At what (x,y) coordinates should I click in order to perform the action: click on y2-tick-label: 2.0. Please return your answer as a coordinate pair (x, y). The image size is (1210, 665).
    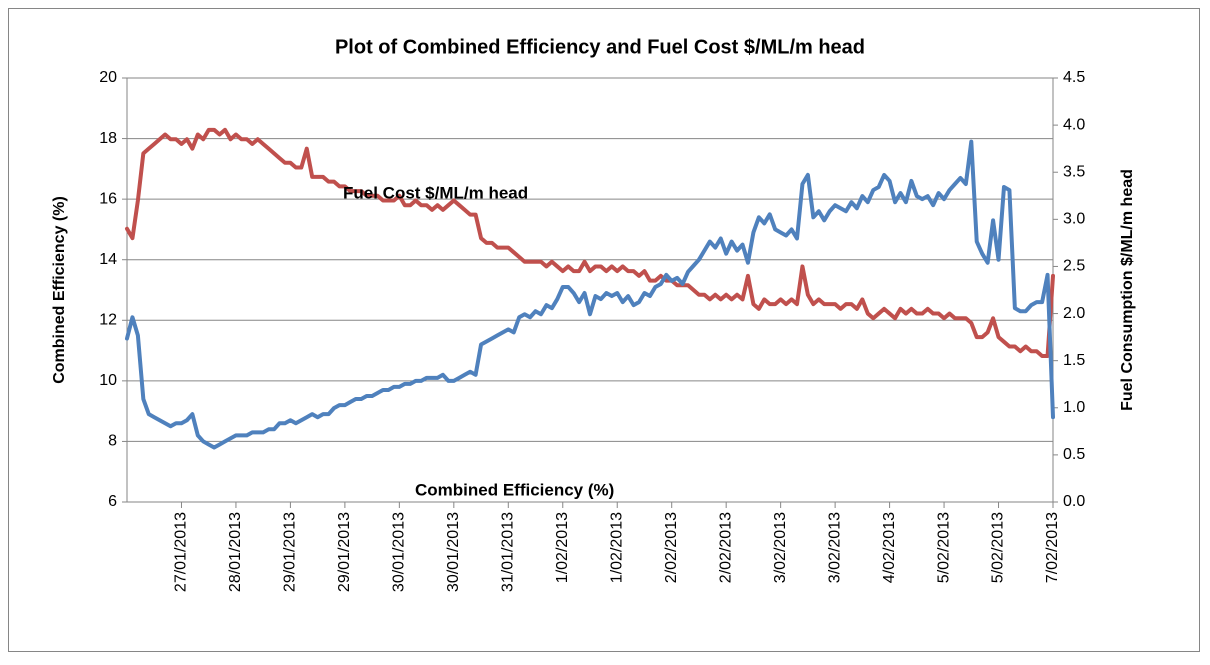
    Looking at the image, I should click on (1074, 313).